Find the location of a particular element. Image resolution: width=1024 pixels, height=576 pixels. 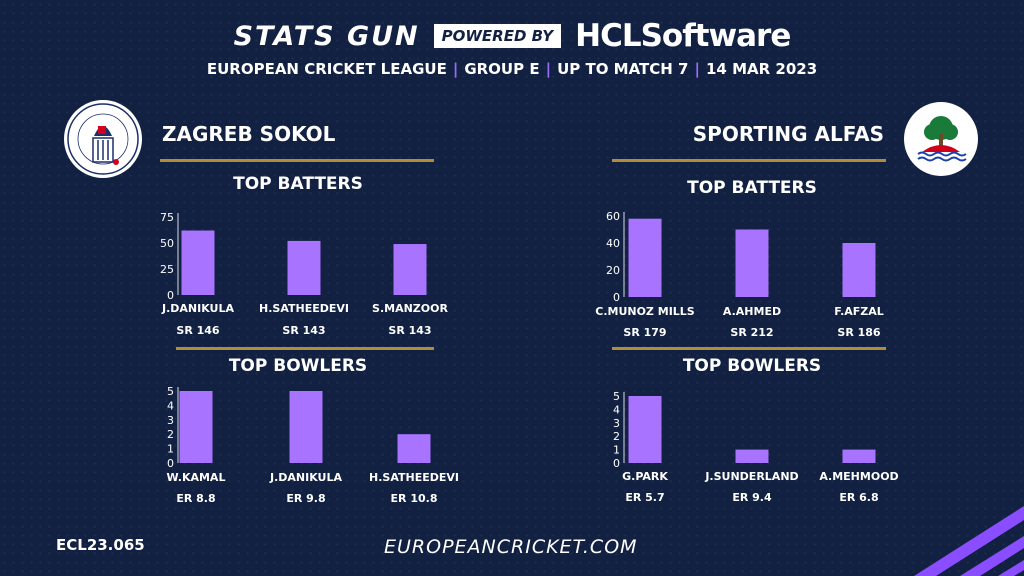

decorative-stripes is located at coordinates (949, 531).